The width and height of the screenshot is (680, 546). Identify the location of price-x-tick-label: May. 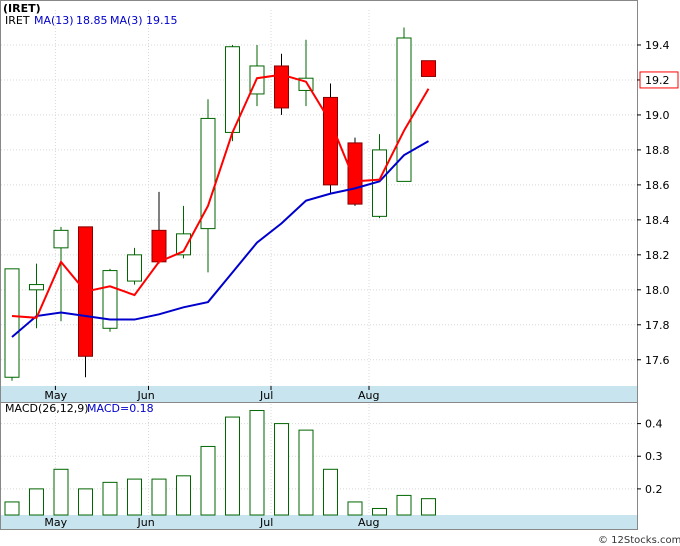
(55, 395).